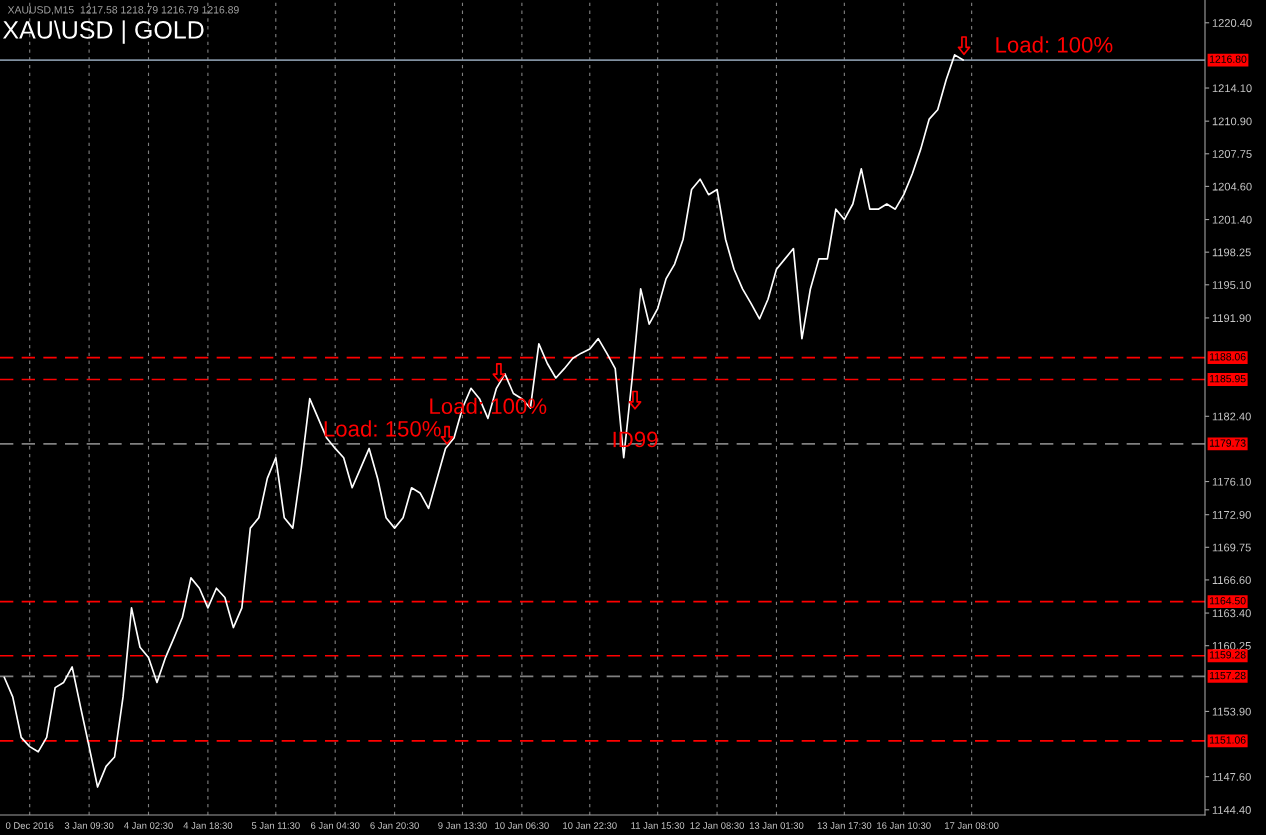 The image size is (1266, 835). I want to click on y-tick-label: 1204.60, so click(1232, 186).